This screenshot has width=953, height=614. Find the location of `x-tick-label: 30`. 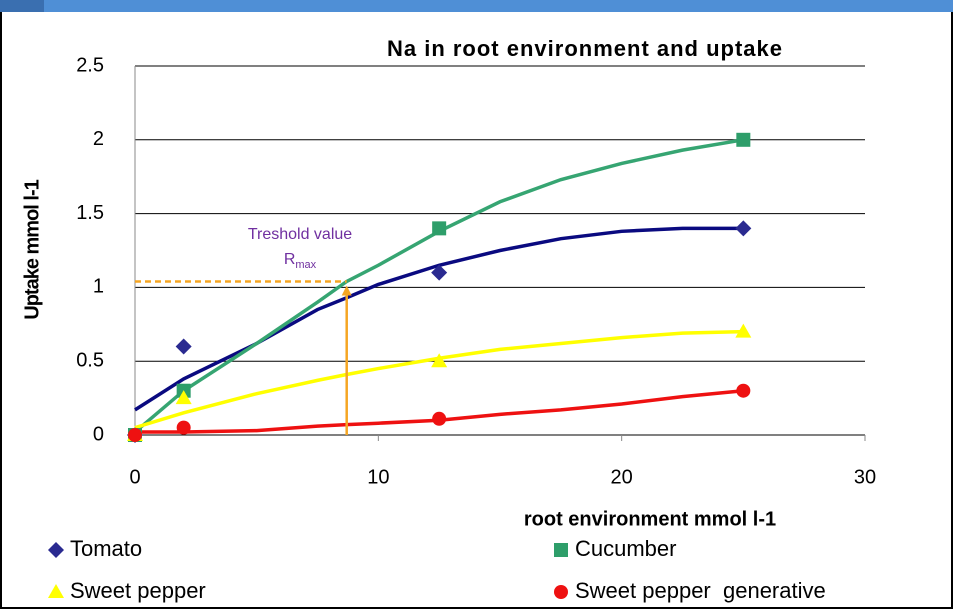

x-tick-label: 30 is located at coordinates (865, 477).